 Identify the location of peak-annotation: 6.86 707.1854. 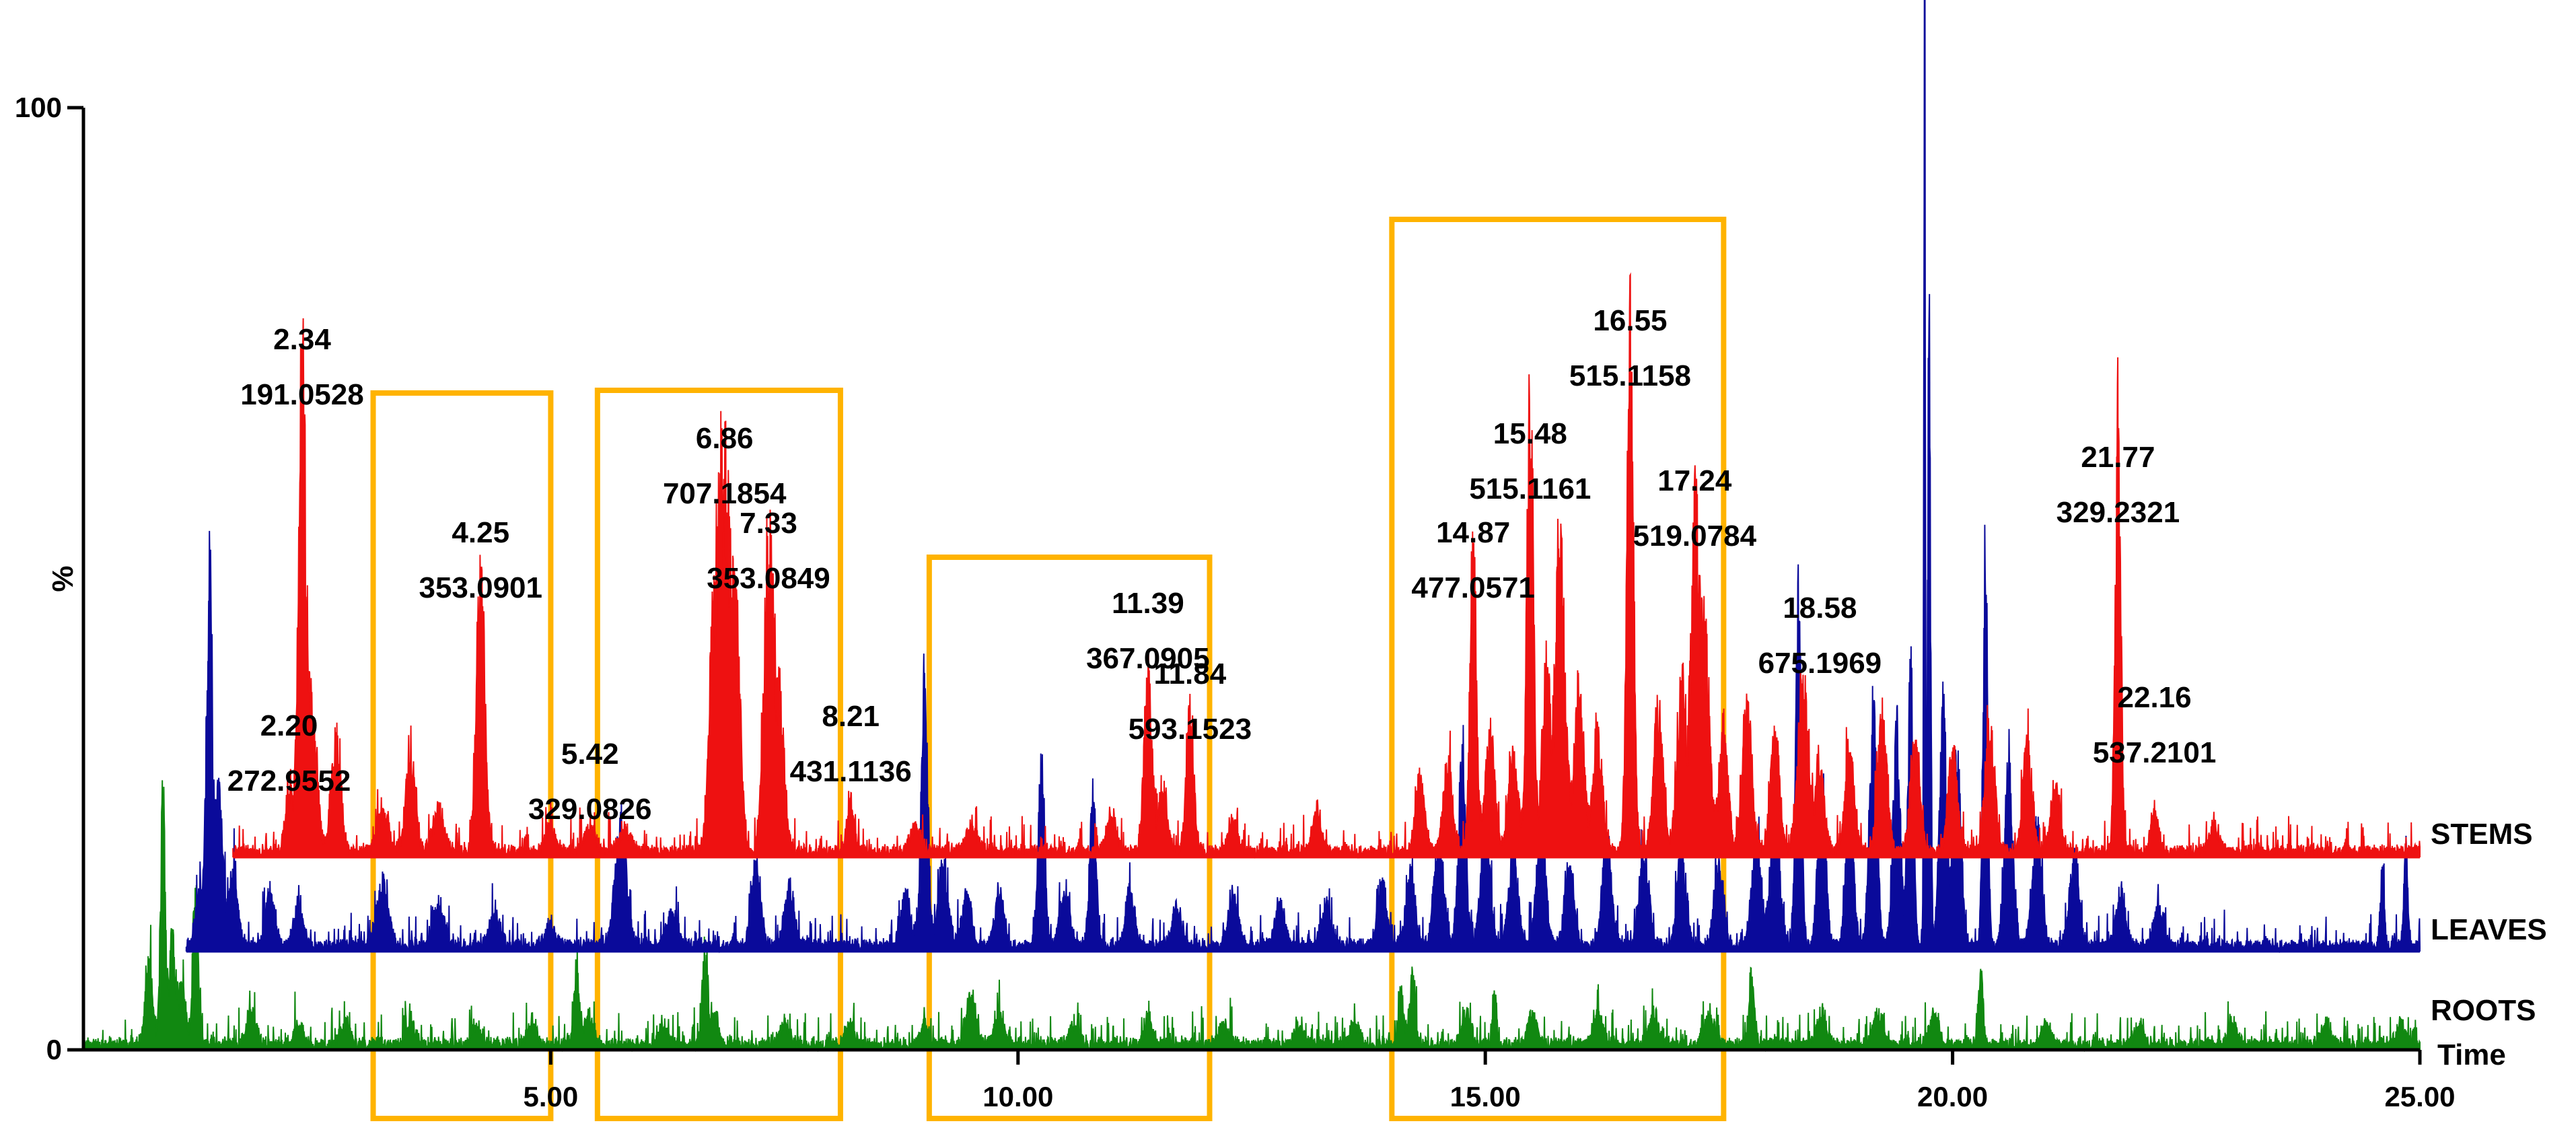
(725, 466).